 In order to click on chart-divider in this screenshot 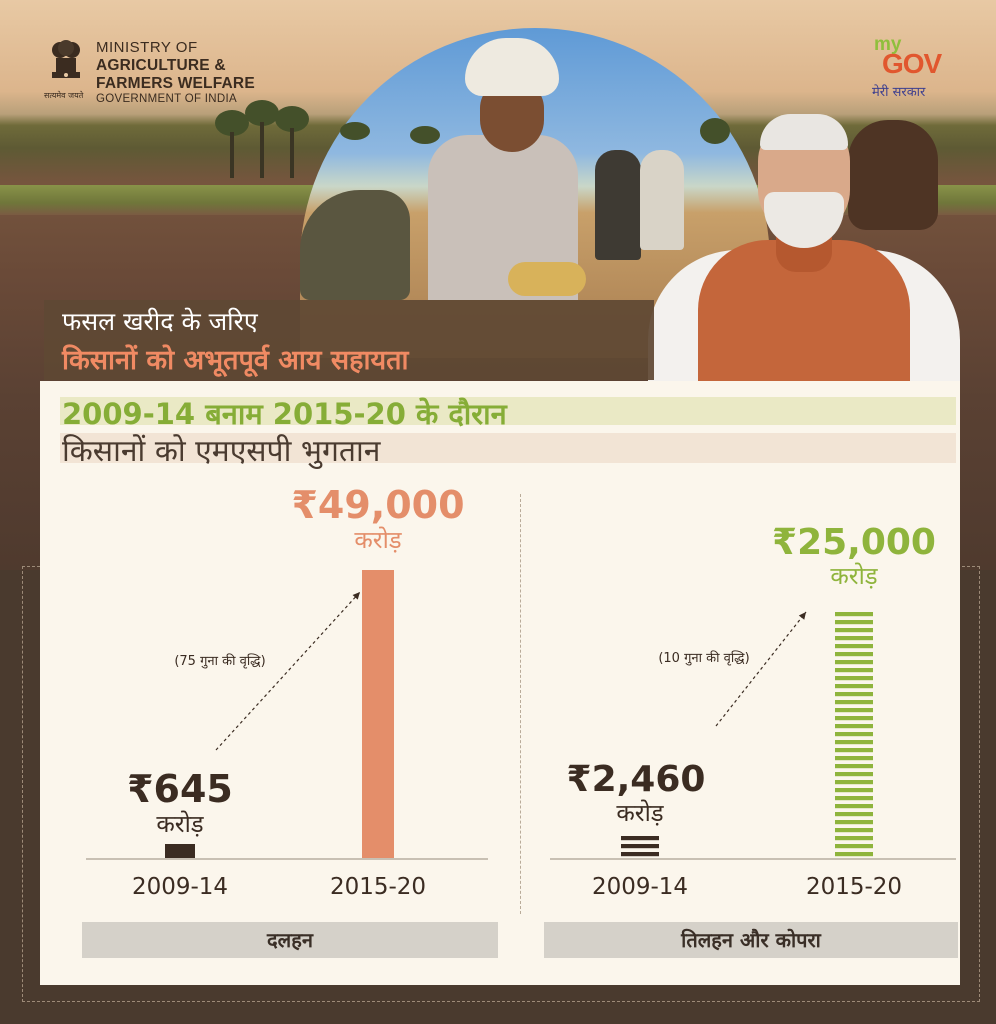, I will do `click(520, 704)`.